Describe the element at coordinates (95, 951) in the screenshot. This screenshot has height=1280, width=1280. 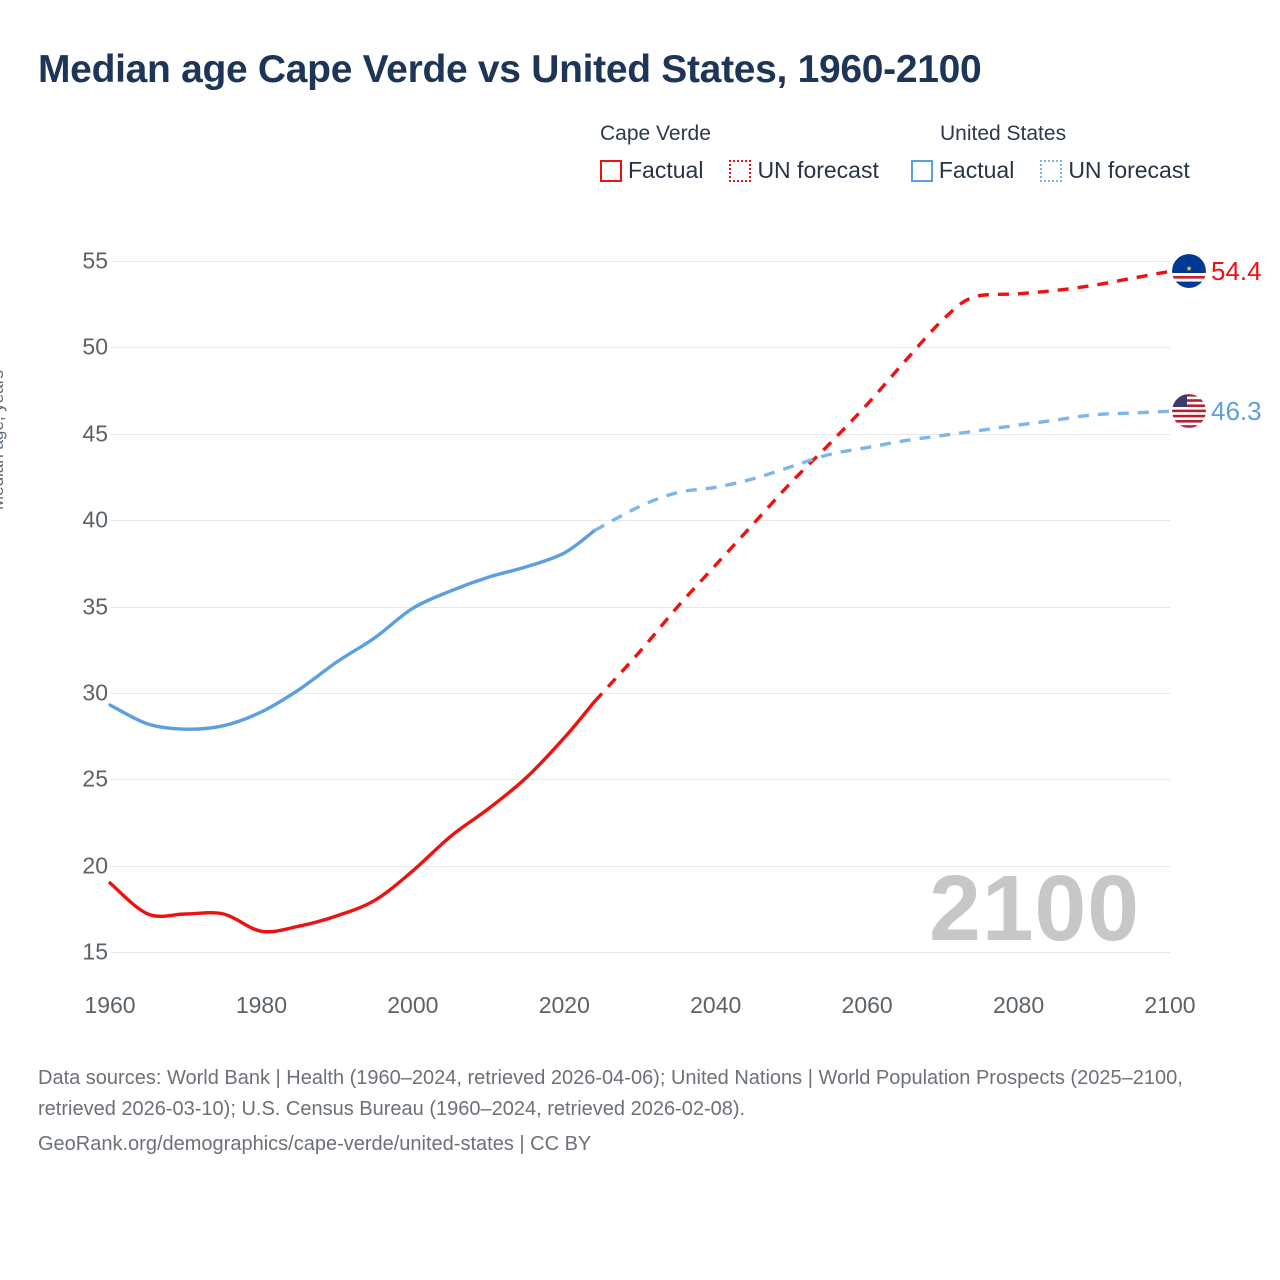
I see `y-axis-tick-label: 15` at that location.